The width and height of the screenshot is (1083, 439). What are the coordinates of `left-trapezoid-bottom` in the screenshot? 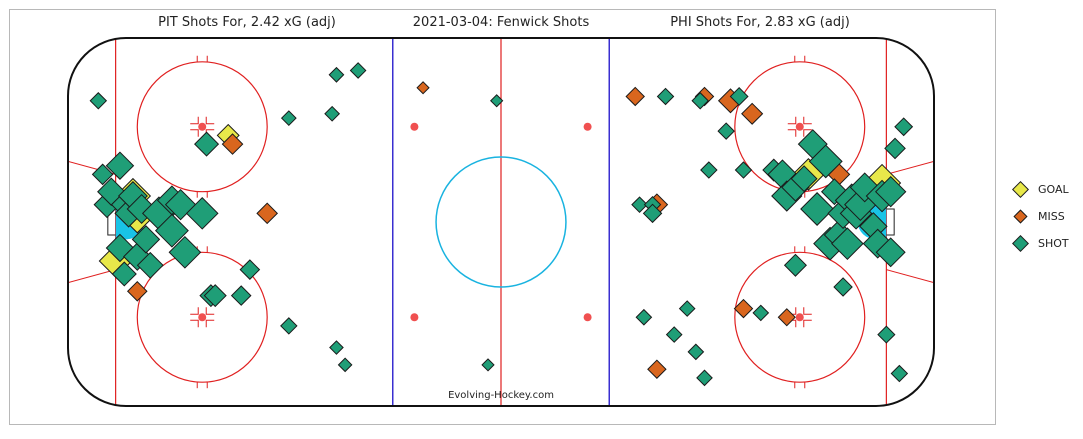 It's located at (92, 276).